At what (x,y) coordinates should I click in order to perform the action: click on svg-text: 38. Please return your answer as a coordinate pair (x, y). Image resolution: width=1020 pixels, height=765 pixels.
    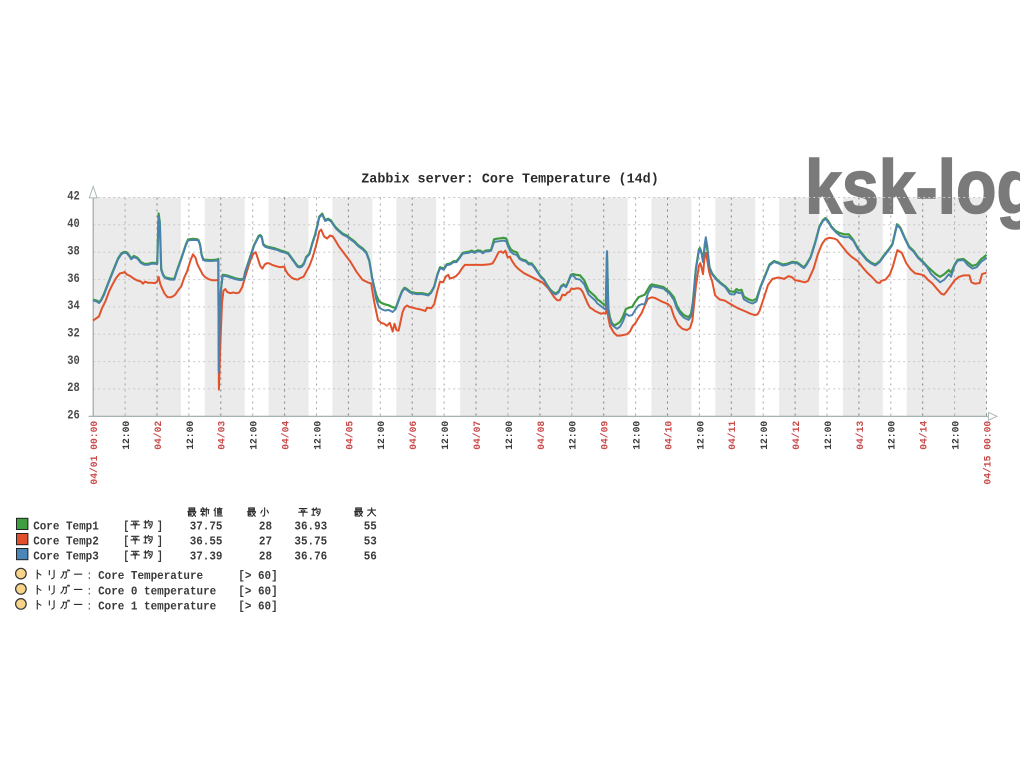
    Looking at the image, I should click on (73, 251).